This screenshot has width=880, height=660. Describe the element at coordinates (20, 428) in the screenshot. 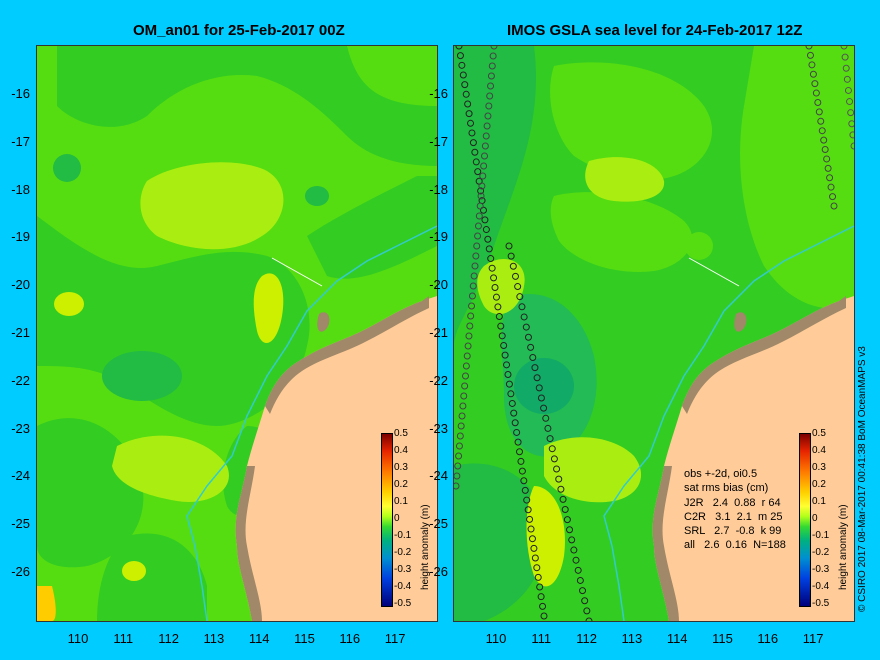

I see `y-tick-label: -23` at that location.